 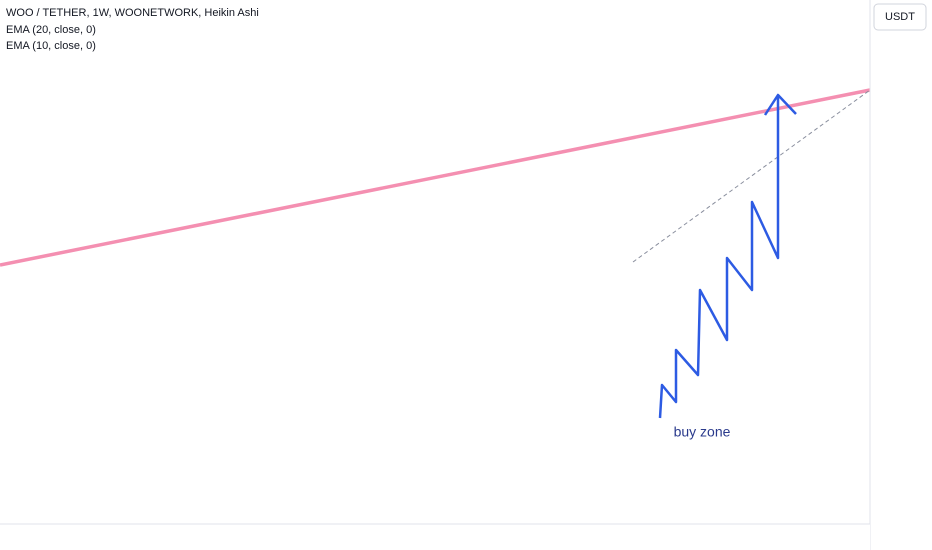 I want to click on currency-button, so click(x=900, y=17).